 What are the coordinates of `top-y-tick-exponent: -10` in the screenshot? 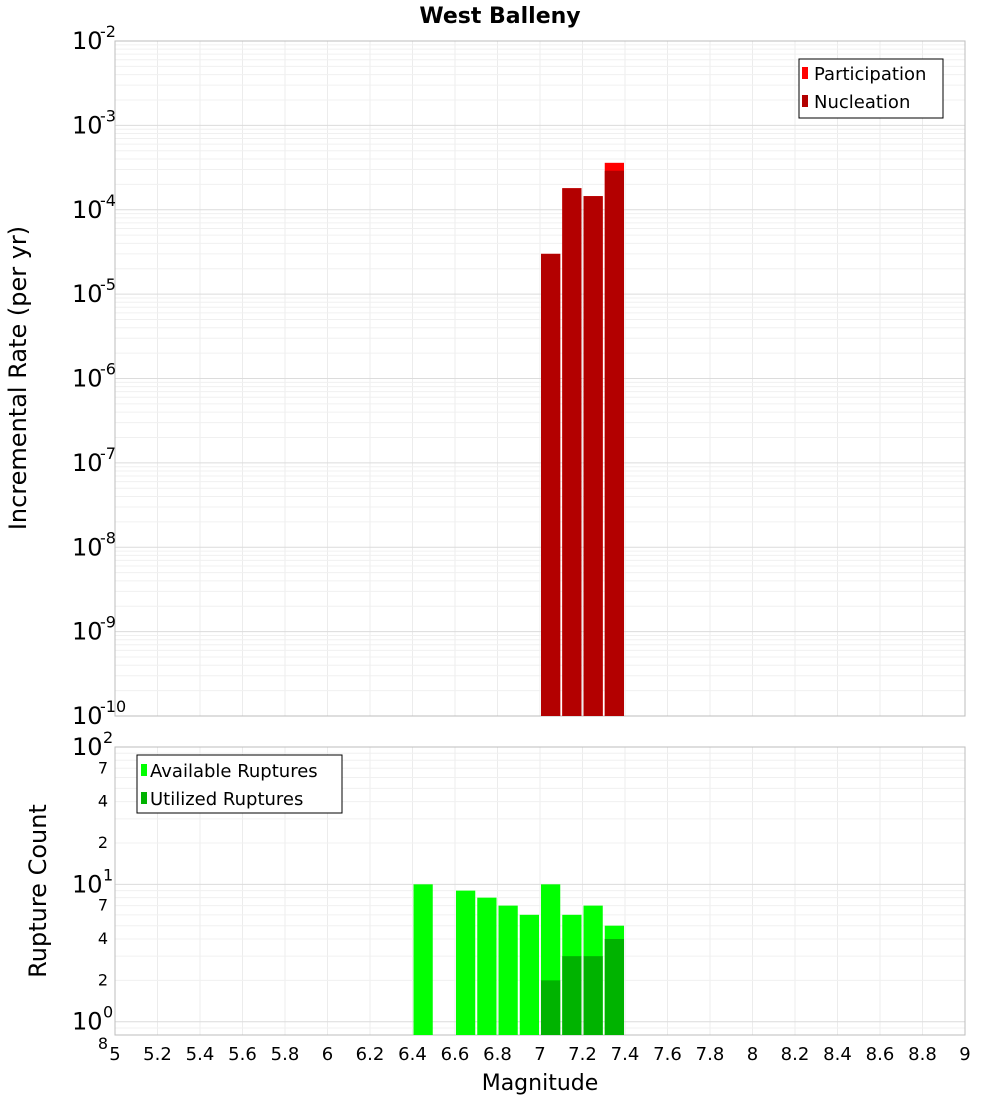 It's located at (113, 706).